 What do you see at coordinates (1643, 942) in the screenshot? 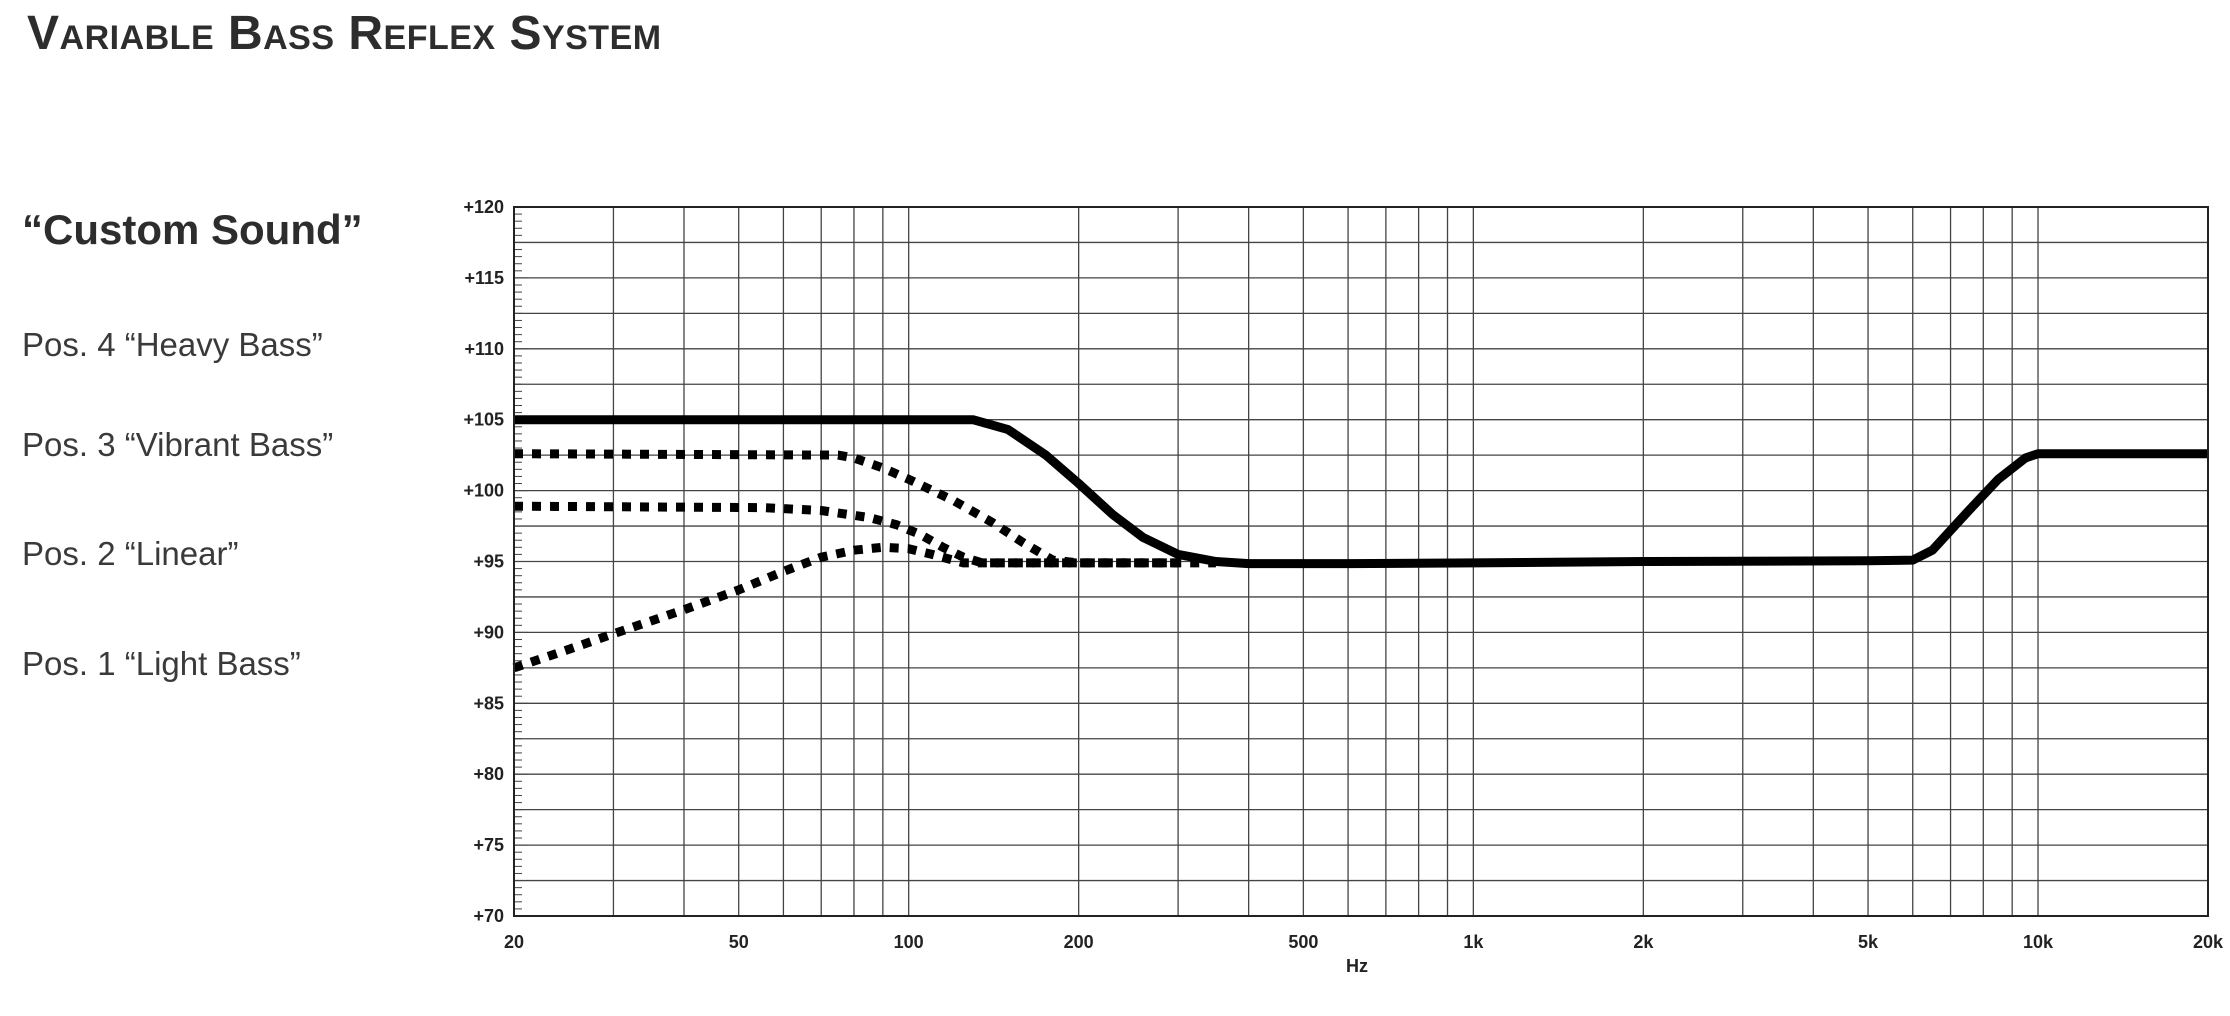
I see `x-tick-label: 2k` at bounding box center [1643, 942].